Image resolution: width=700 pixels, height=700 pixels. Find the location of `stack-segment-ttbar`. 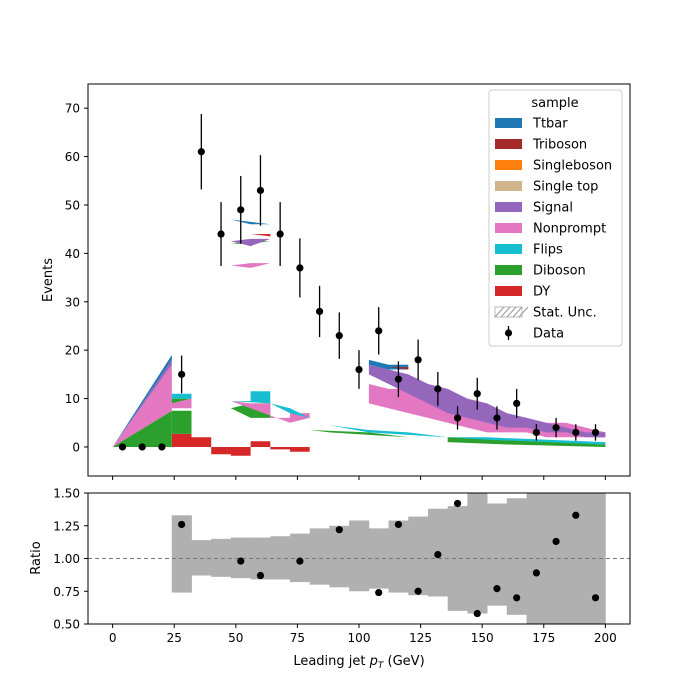

stack-segment-ttbar is located at coordinates (142, 401).